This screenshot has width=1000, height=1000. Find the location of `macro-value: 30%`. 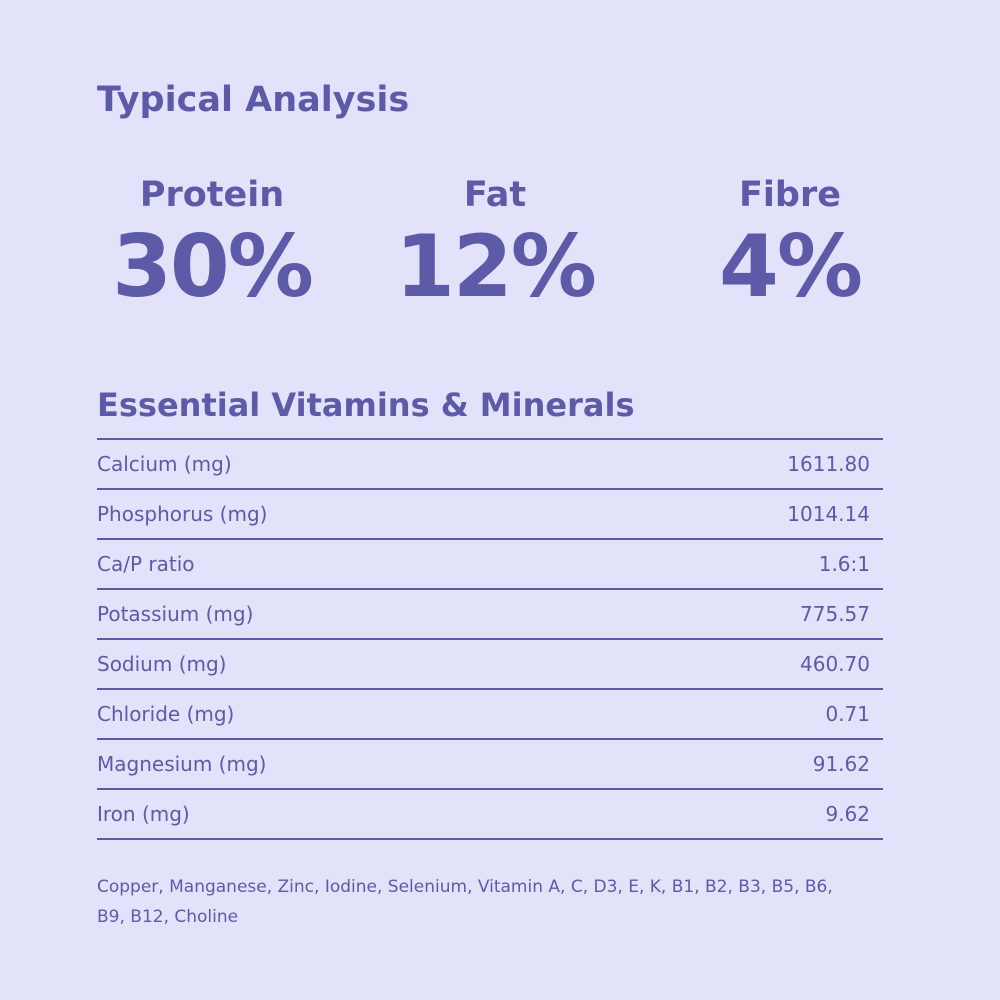

macro-value: 30% is located at coordinates (213, 267).